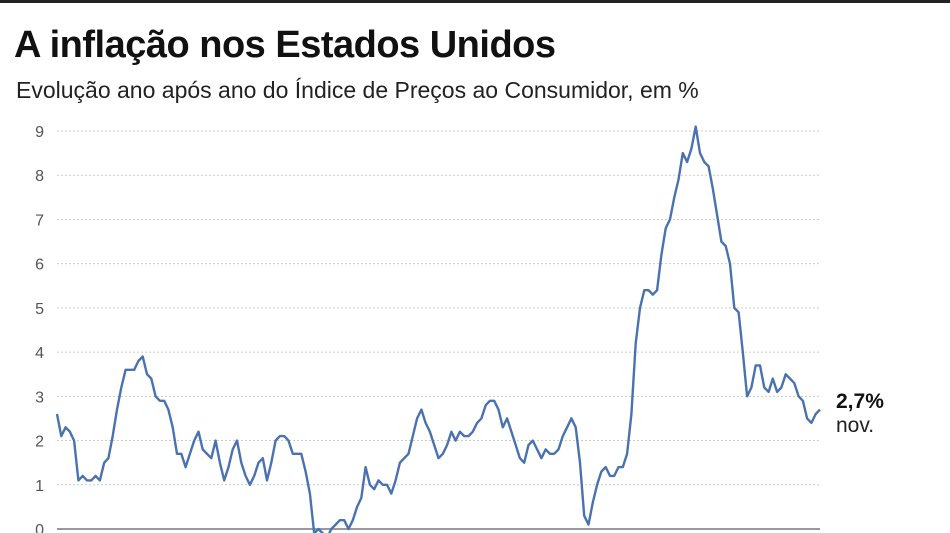 This screenshot has height=533, width=950. Describe the element at coordinates (39, 486) in the screenshot. I see `y-tick-label: 1` at that location.